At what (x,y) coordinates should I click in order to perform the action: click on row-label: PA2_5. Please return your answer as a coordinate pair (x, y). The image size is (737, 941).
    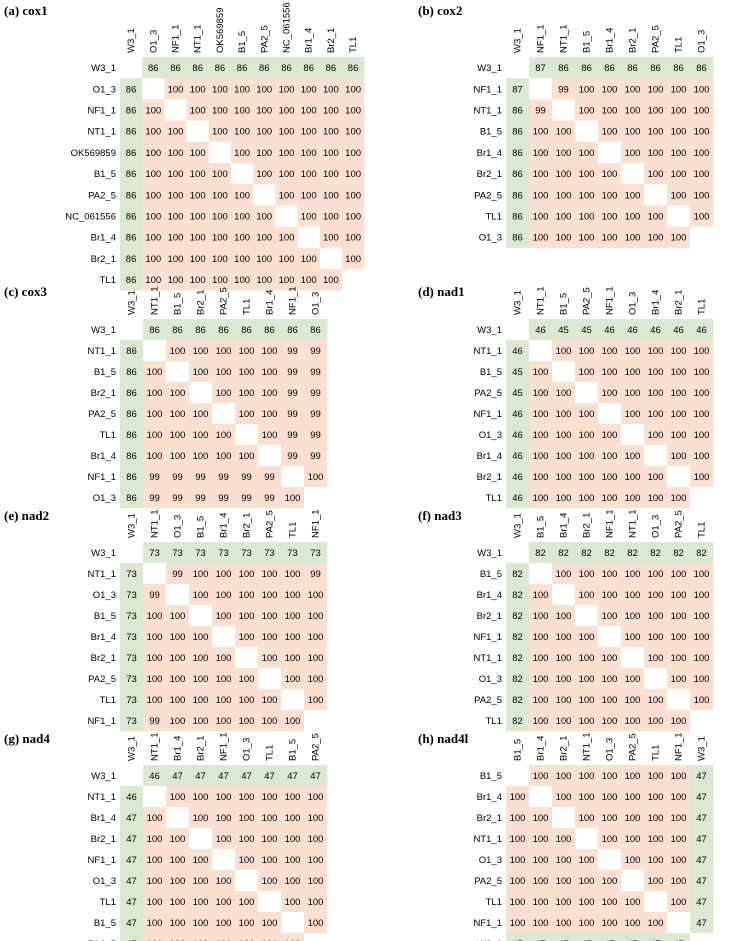
    Looking at the image, I should click on (488, 393).